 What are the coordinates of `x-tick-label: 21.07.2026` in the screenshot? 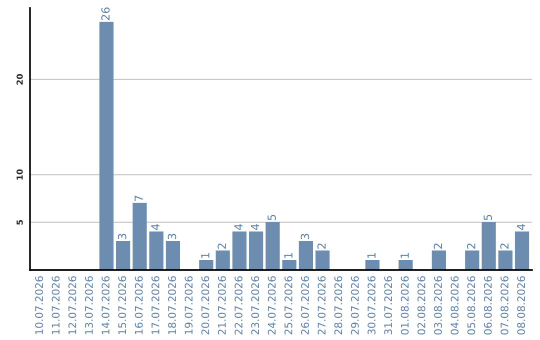 It's located at (222, 305).